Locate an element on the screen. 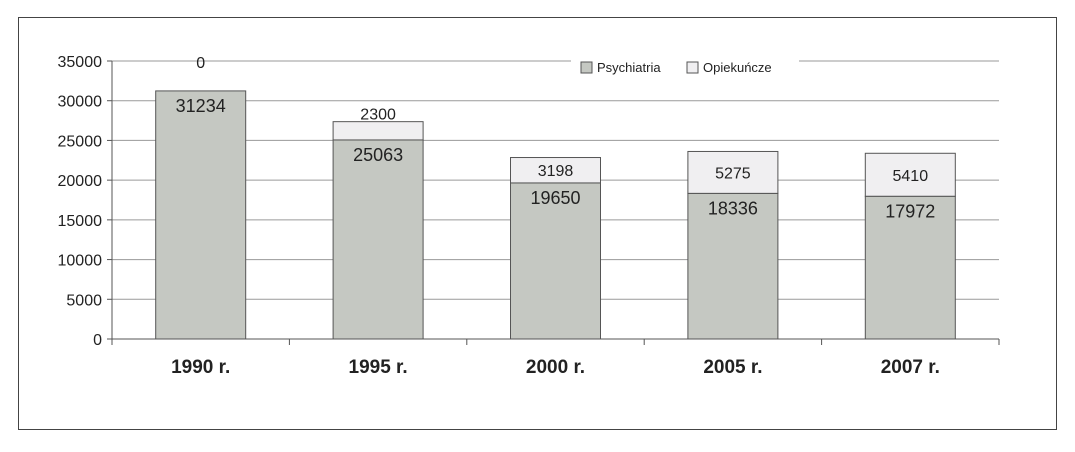 The height and width of the screenshot is (452, 1075). legend-label-opiekuncze: Opiekuńcze is located at coordinates (737, 67).